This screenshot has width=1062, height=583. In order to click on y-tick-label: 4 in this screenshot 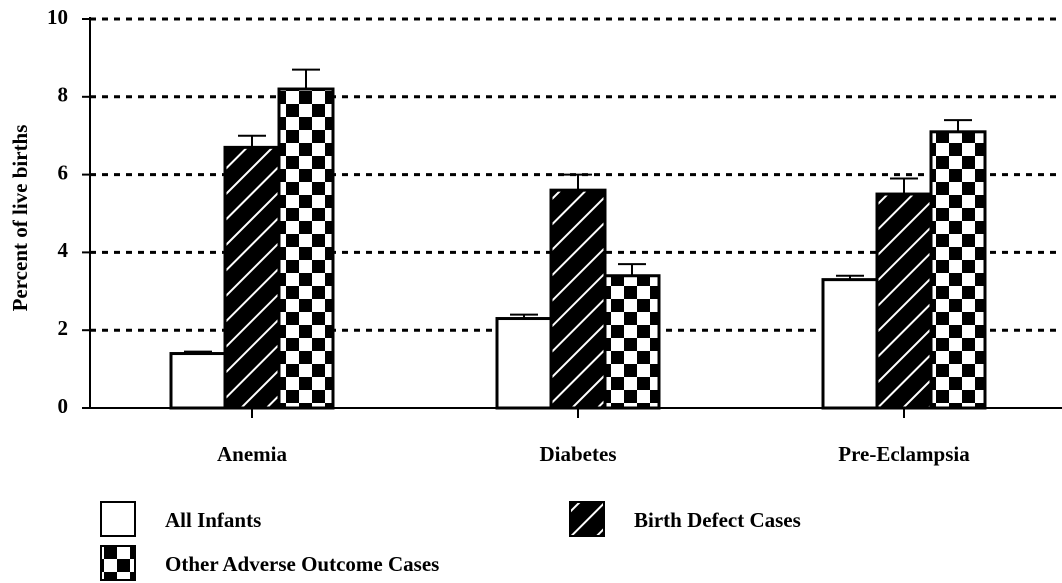, I will do `click(63, 250)`.